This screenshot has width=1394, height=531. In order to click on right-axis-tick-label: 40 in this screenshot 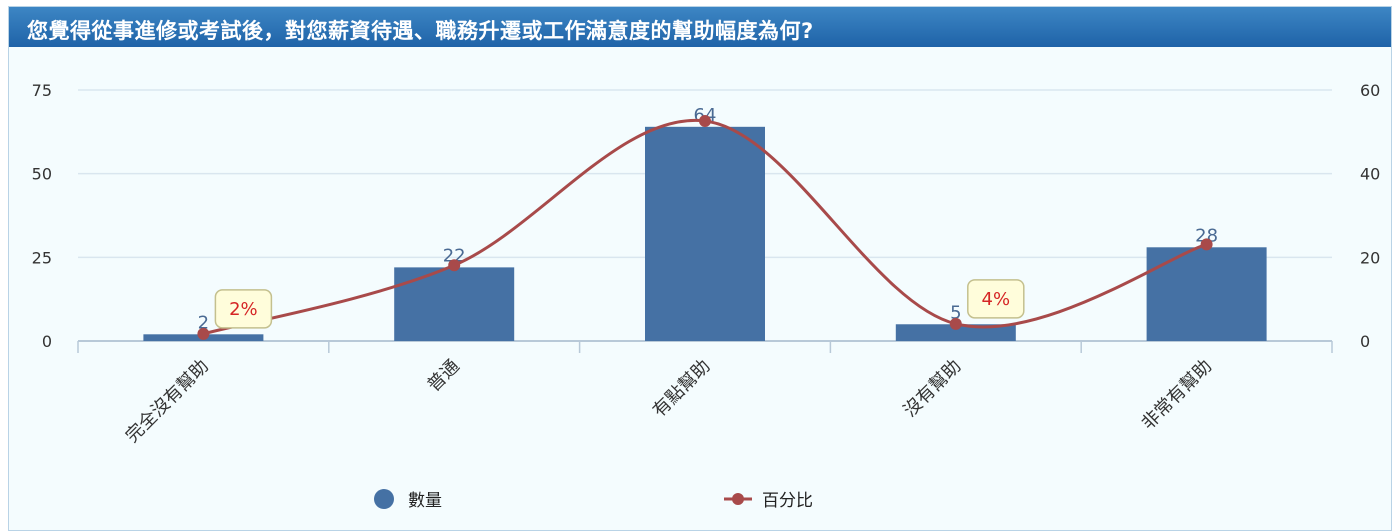, I will do `click(1370, 174)`.